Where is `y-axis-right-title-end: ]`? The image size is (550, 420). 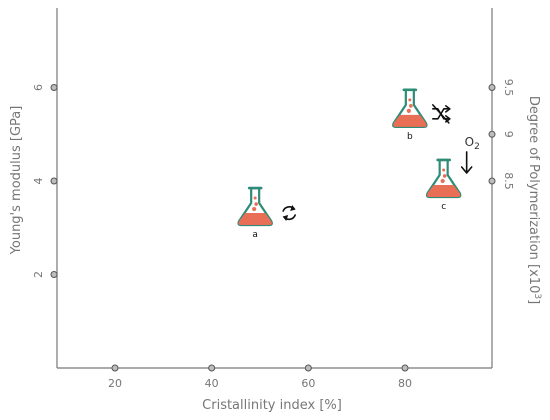
y-axis-right-title-end: ] is located at coordinates (533, 301).